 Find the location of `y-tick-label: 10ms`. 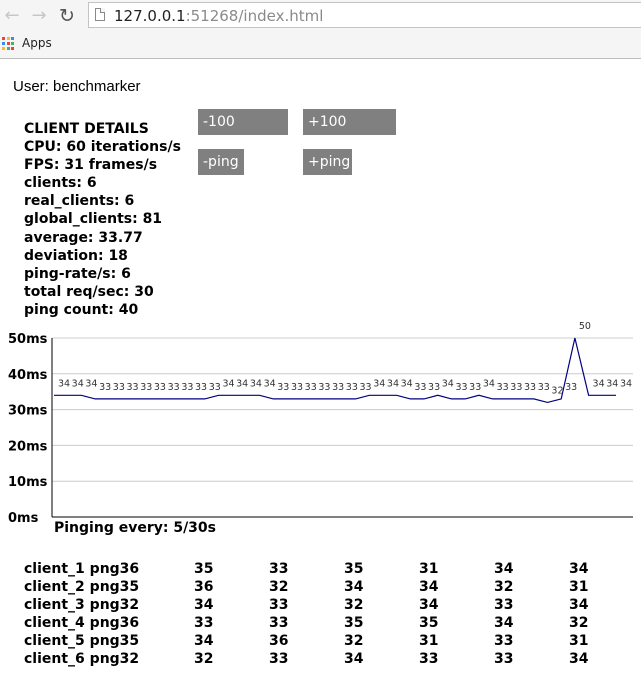

y-tick-label: 10ms is located at coordinates (28, 482).